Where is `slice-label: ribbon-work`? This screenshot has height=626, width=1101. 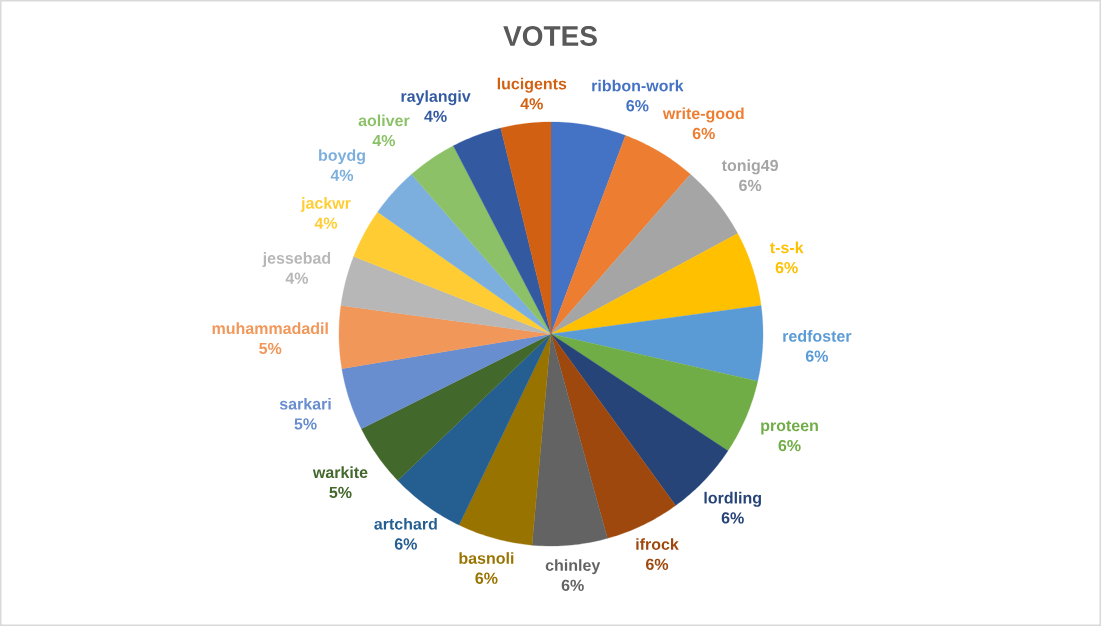
slice-label: ribbon-work is located at coordinates (638, 85).